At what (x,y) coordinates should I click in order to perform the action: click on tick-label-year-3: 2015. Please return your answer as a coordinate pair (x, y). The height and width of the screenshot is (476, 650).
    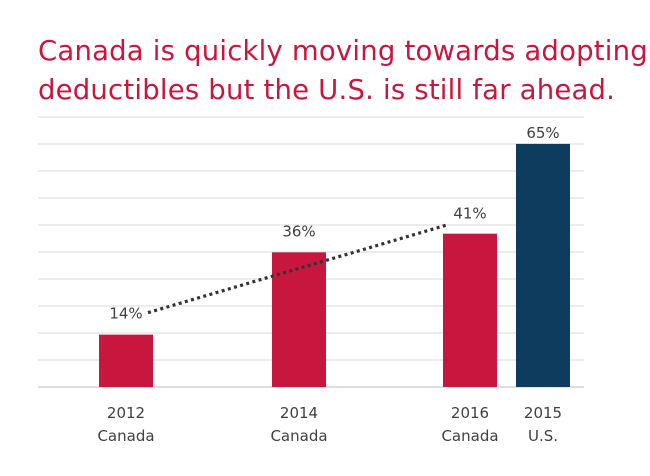
    Looking at the image, I should click on (543, 413).